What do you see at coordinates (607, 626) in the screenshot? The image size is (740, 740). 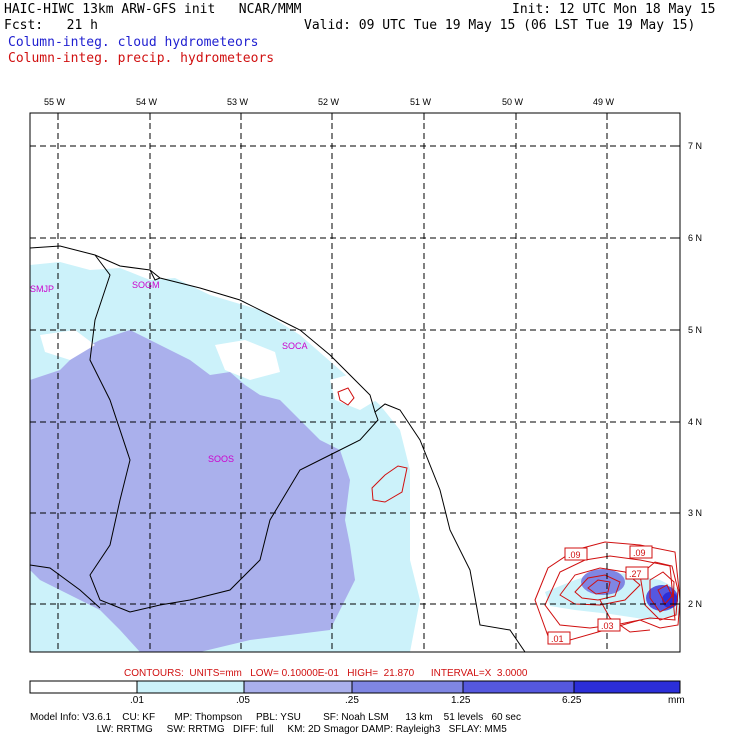 I see `contour-label: .03` at bounding box center [607, 626].